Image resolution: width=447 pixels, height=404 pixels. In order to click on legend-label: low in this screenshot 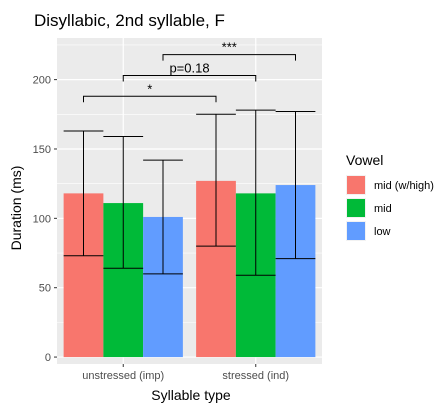, I will do `click(382, 232)`.